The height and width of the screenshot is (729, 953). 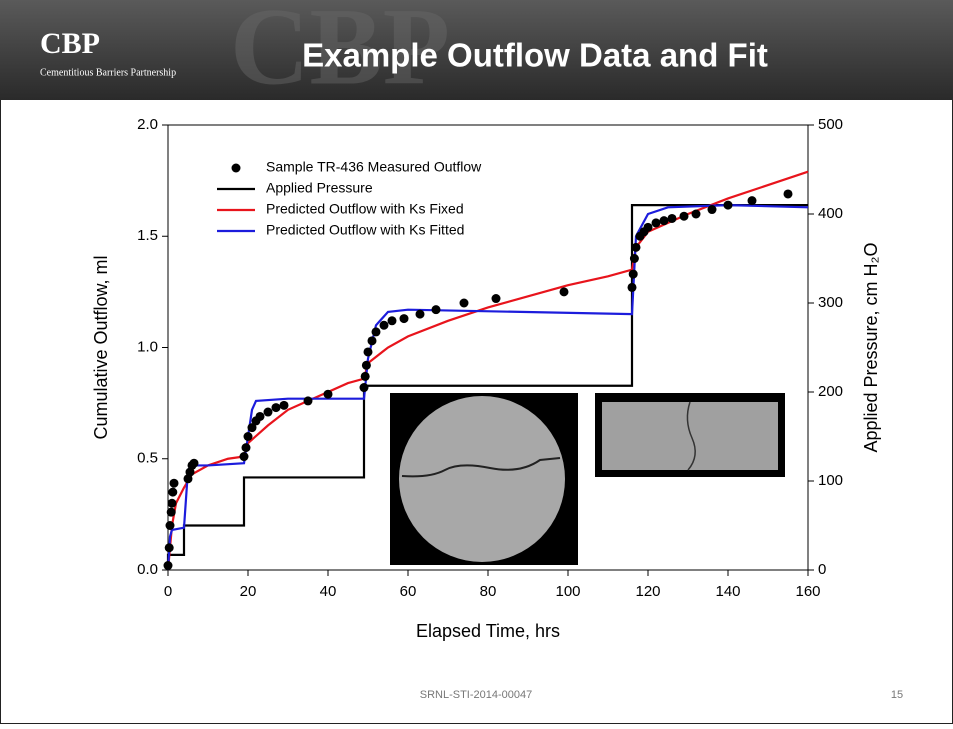 I want to click on header-bar, so click(x=476, y=50).